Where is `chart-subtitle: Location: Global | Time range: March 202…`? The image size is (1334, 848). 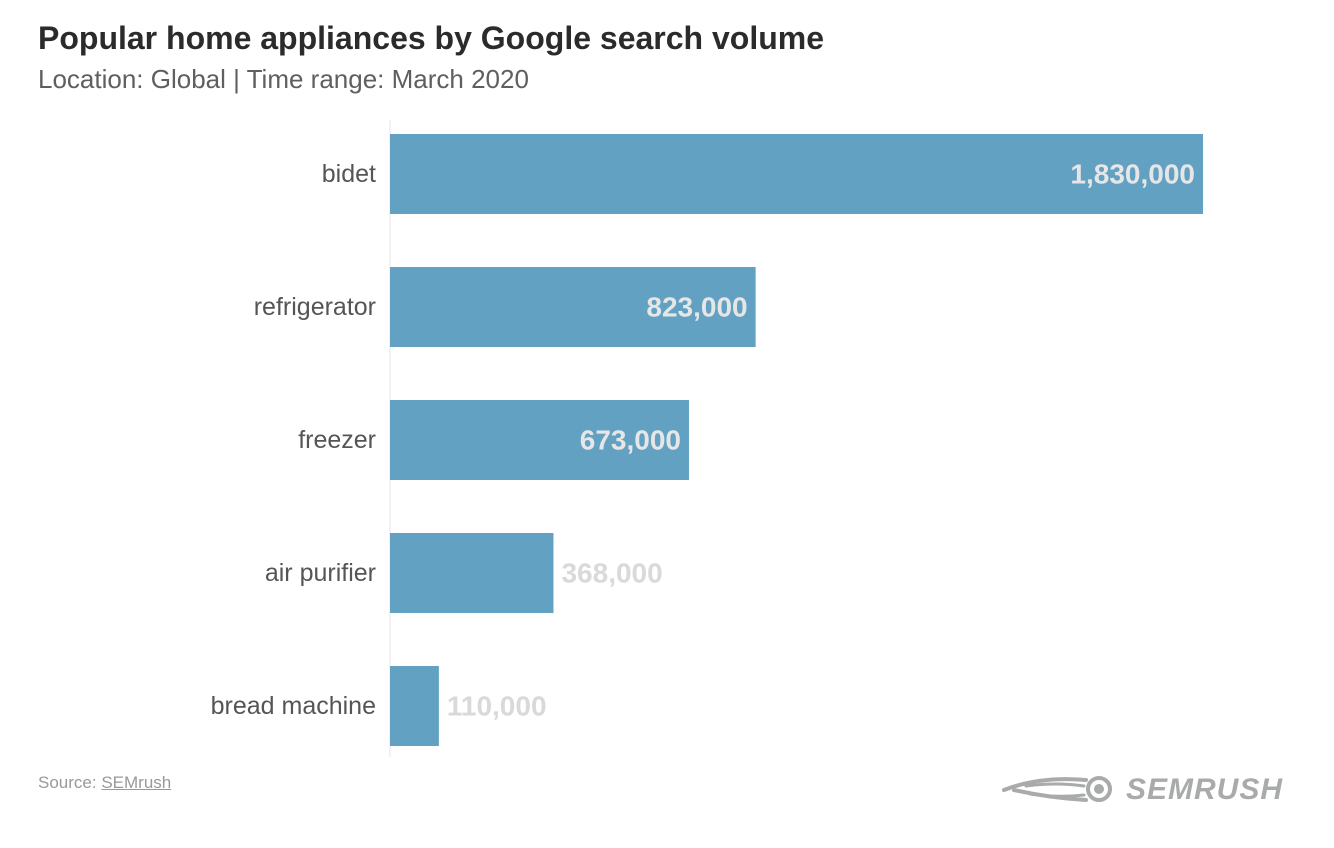 chart-subtitle: Location: Global | Time range: March 202… is located at coordinates (283, 79).